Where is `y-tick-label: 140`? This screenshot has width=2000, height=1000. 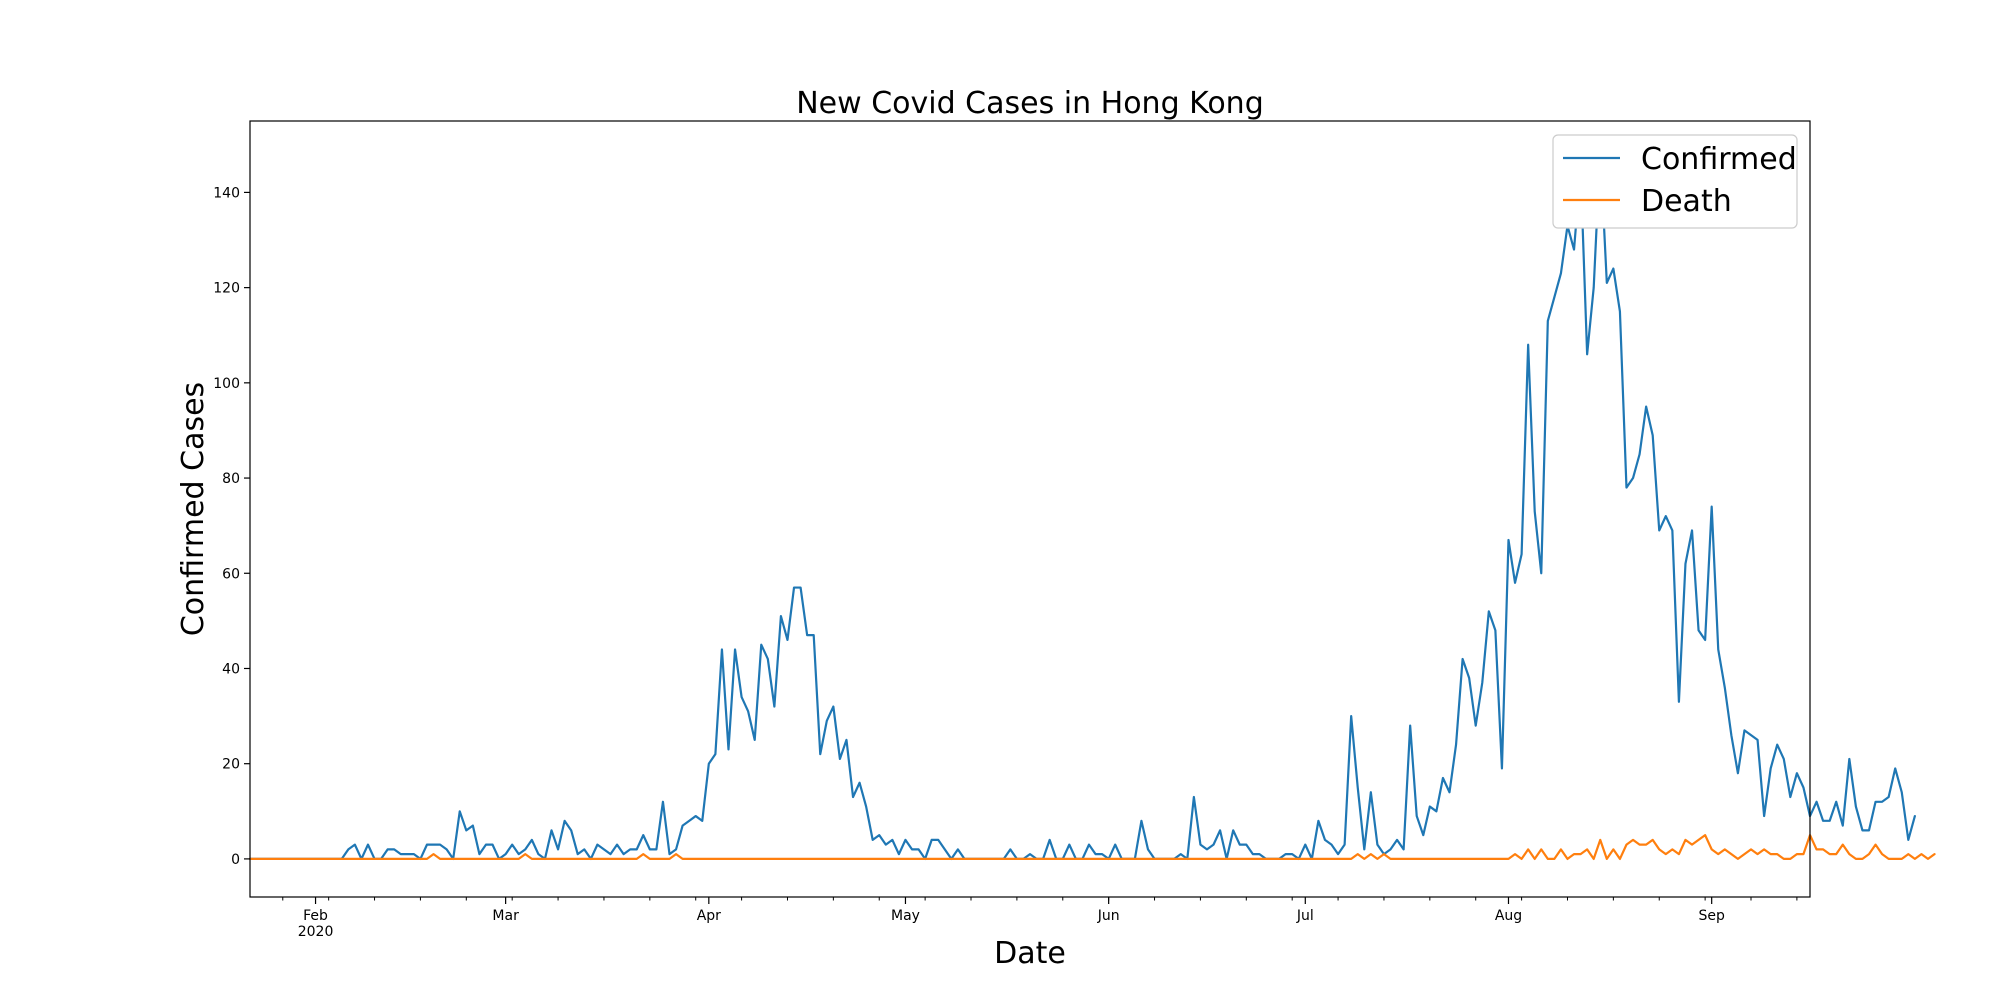
y-tick-label: 140 is located at coordinates (226, 193).